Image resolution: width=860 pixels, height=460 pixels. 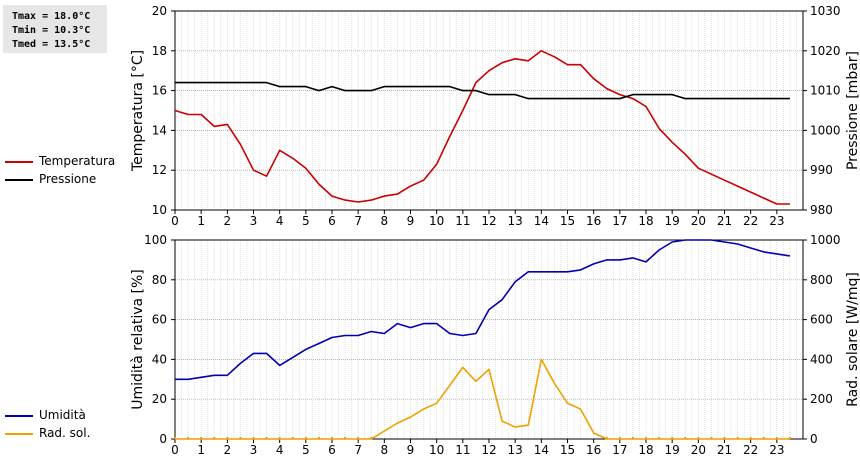 I want to click on bottom-xtick-label: 11, so click(x=462, y=450).